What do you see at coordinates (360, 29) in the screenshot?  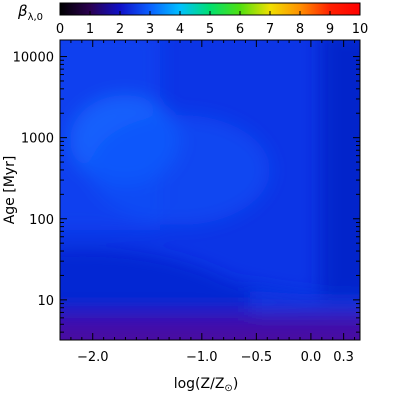 I see `colorbar-tick-label: 10` at bounding box center [360, 29].